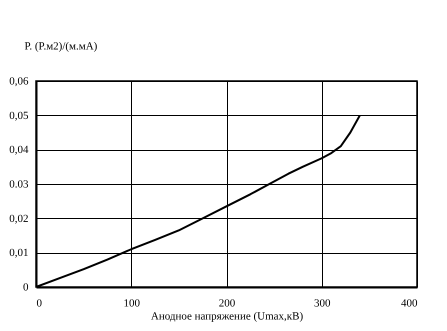 The width and height of the screenshot is (447, 331). Describe the element at coordinates (19, 150) in the screenshot. I see `y-tick-label: 0,04` at that location.